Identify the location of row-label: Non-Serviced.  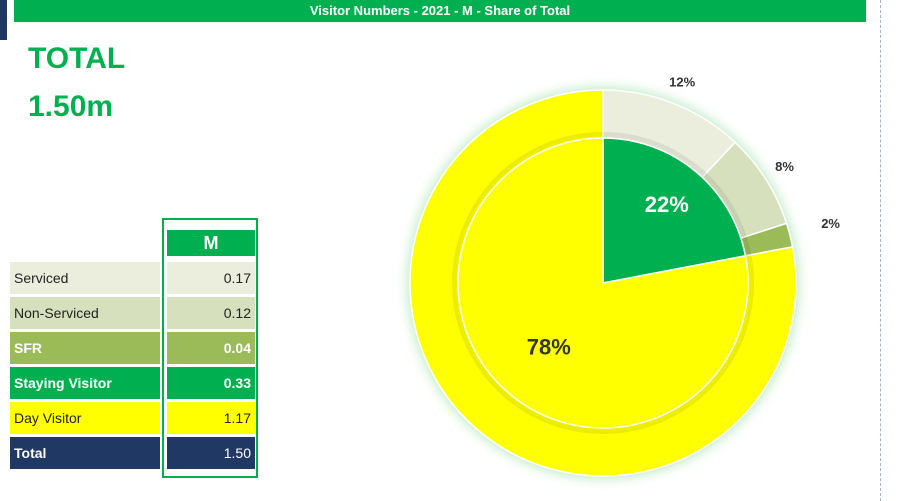
(85, 313).